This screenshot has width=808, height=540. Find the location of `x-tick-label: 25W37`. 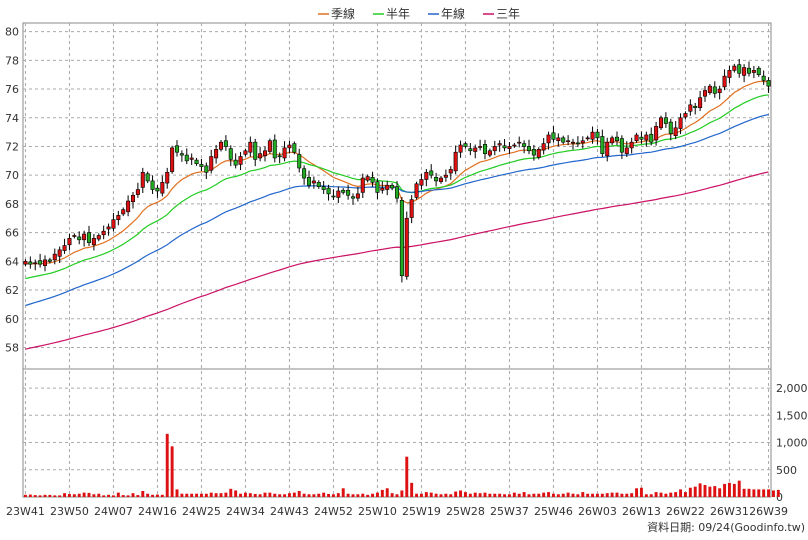

x-tick-label: 25W37 is located at coordinates (509, 511).